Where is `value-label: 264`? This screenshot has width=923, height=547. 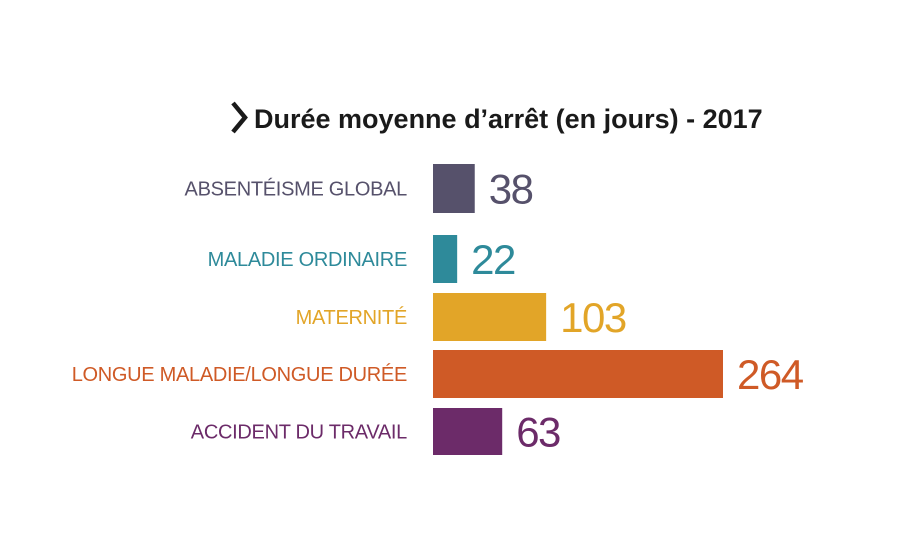
value-label: 264 is located at coordinates (770, 374).